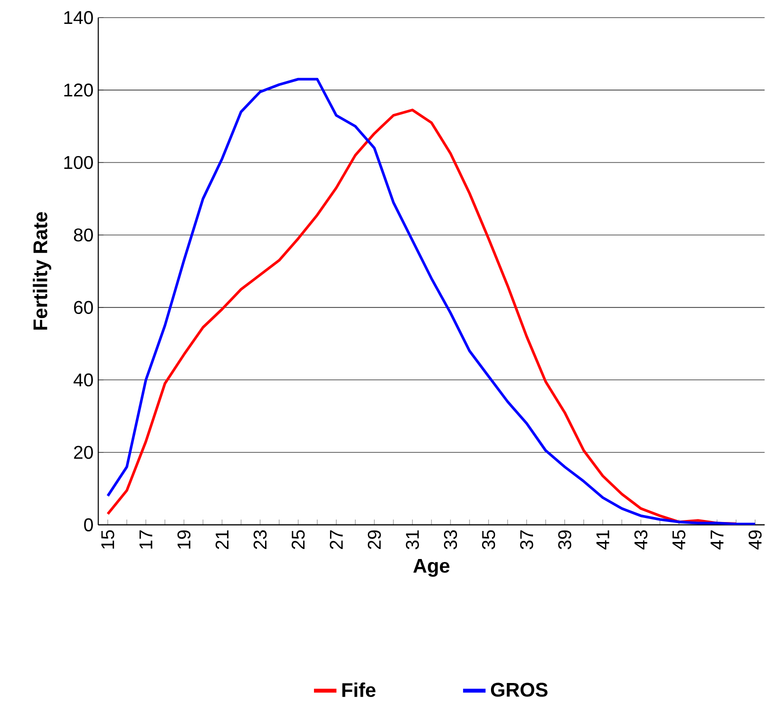  Describe the element at coordinates (336, 540) in the screenshot. I see `x-tick-label: 27` at that location.